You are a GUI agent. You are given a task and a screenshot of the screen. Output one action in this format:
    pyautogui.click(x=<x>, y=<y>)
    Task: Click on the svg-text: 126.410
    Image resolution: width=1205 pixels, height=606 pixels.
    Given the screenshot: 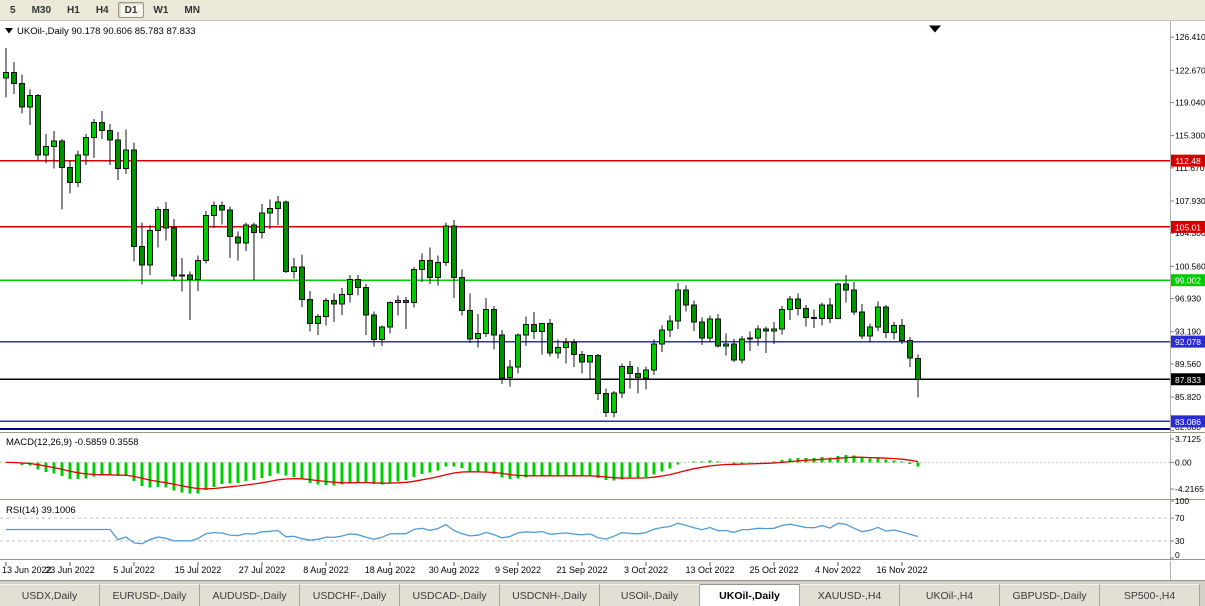 What is the action you would take?
    pyautogui.click(x=1190, y=37)
    